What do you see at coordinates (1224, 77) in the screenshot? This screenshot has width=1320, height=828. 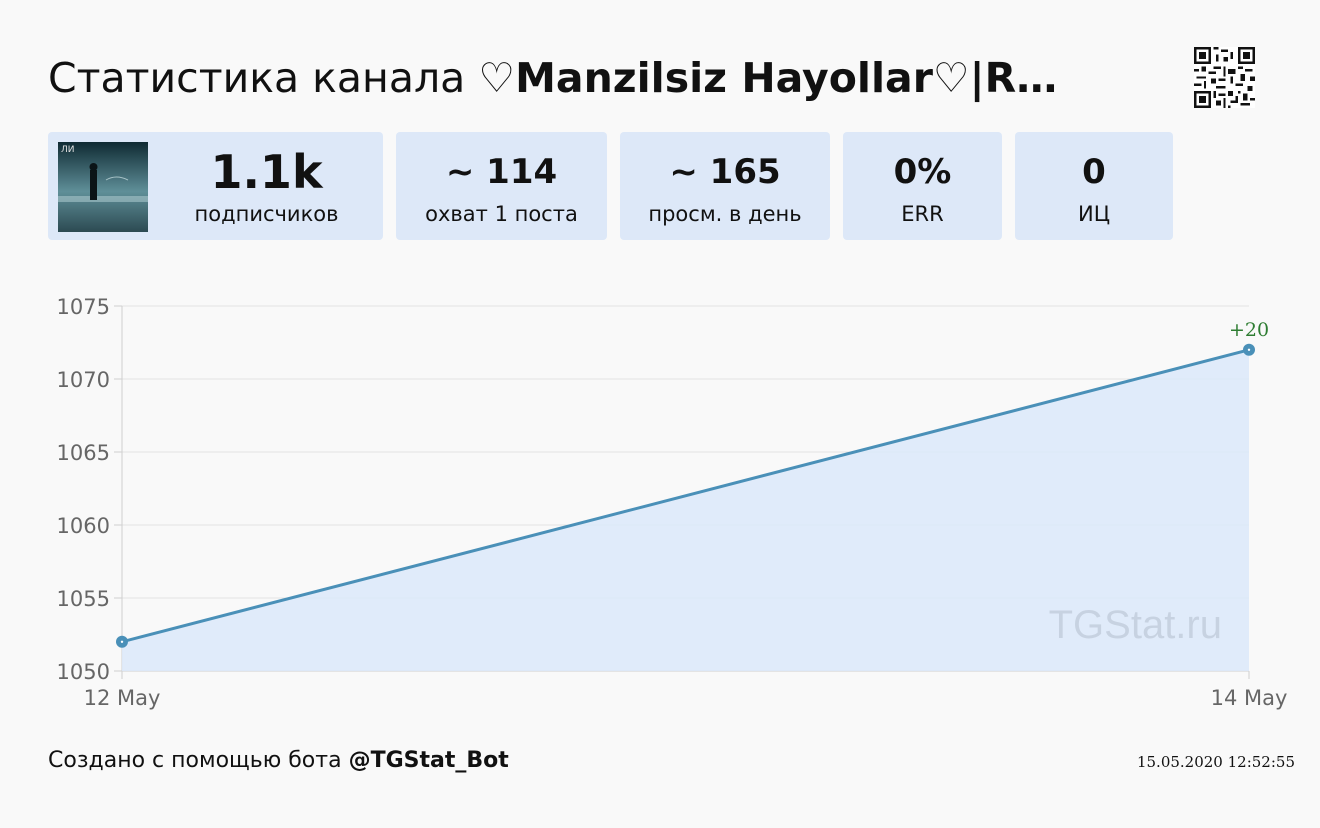 I see `qr-code-icon` at bounding box center [1224, 77].